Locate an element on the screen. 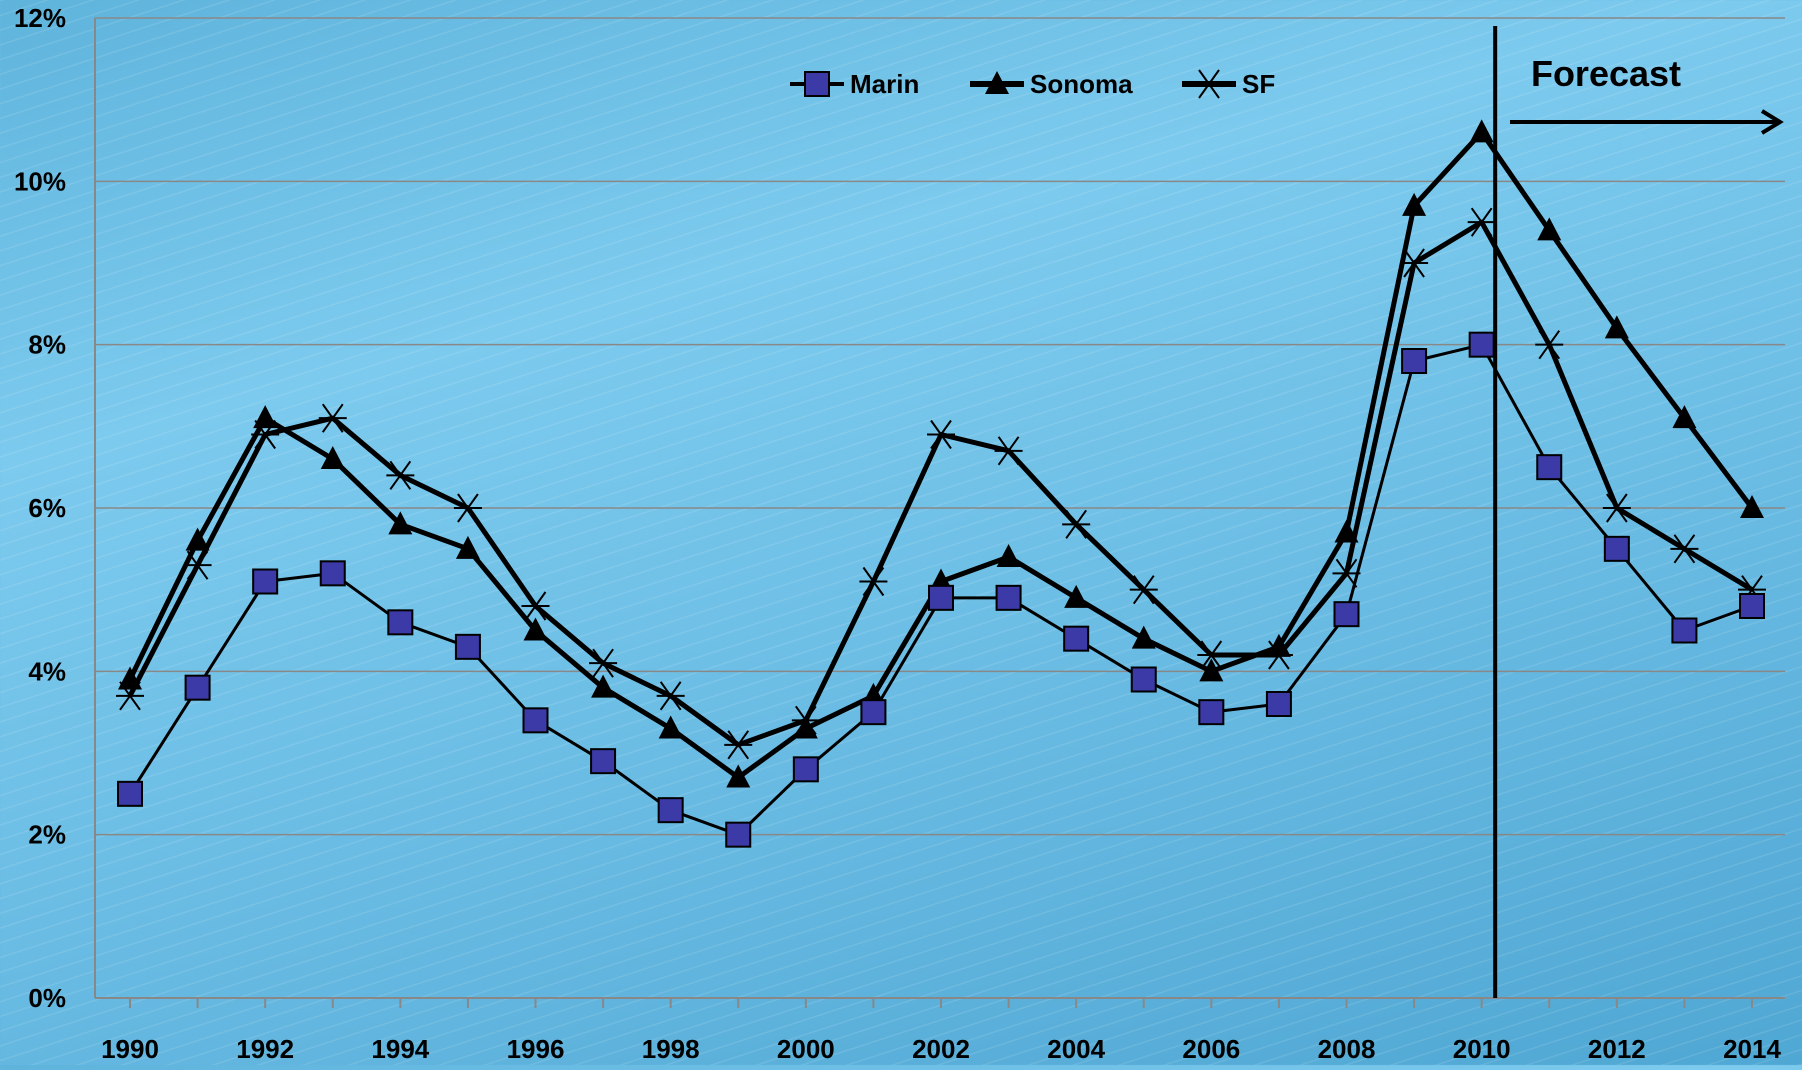  legend-label: Sonoma is located at coordinates (1081, 84).